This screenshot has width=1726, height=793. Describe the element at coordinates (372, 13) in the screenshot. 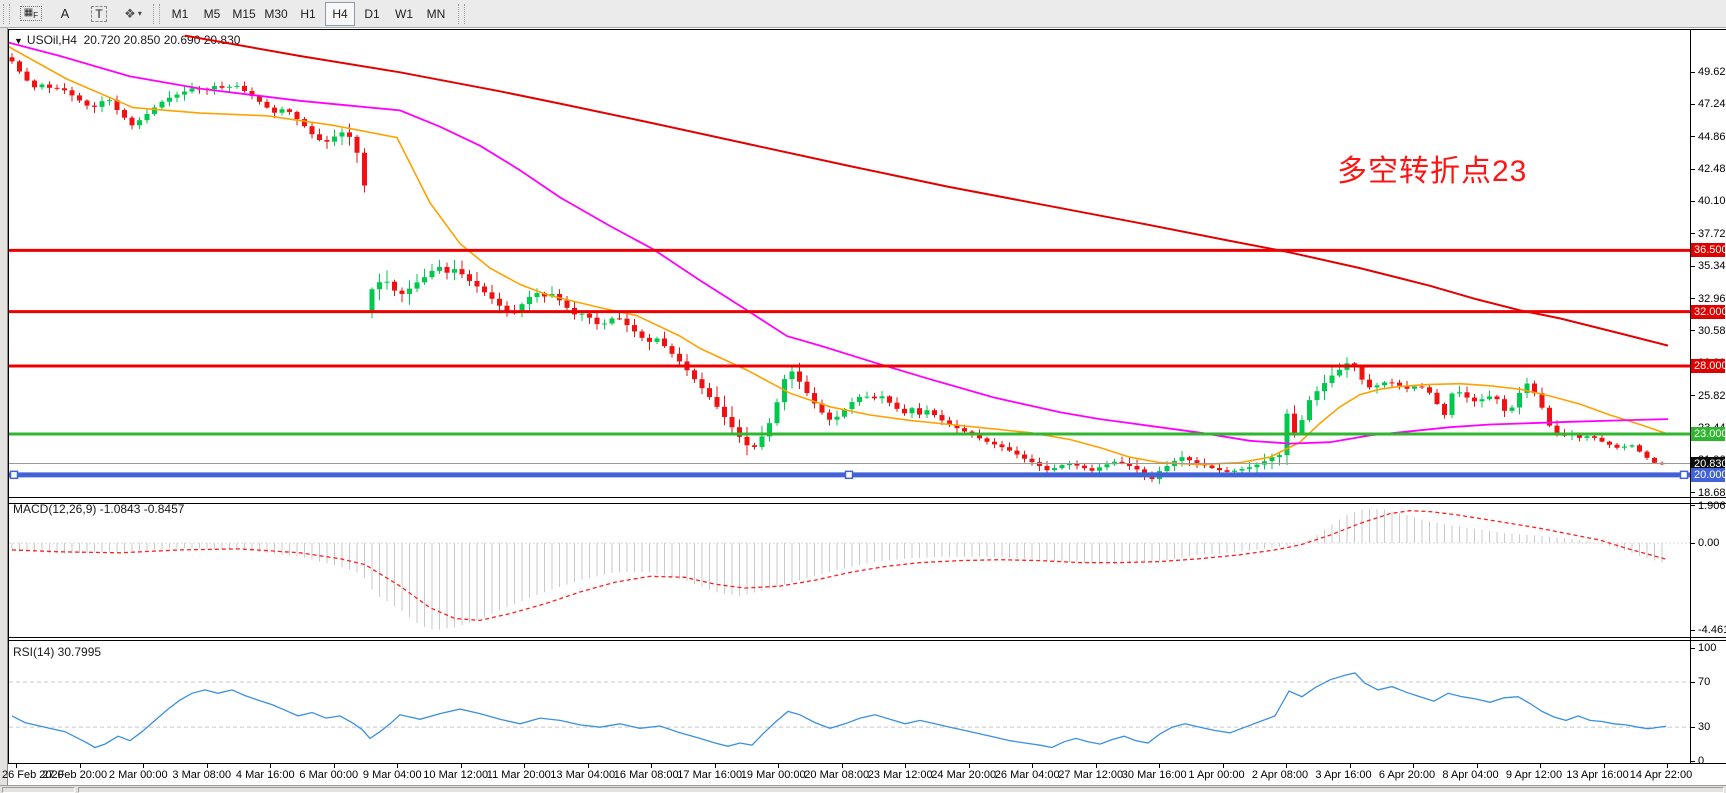

I see `timeframe-d1: D1` at that location.